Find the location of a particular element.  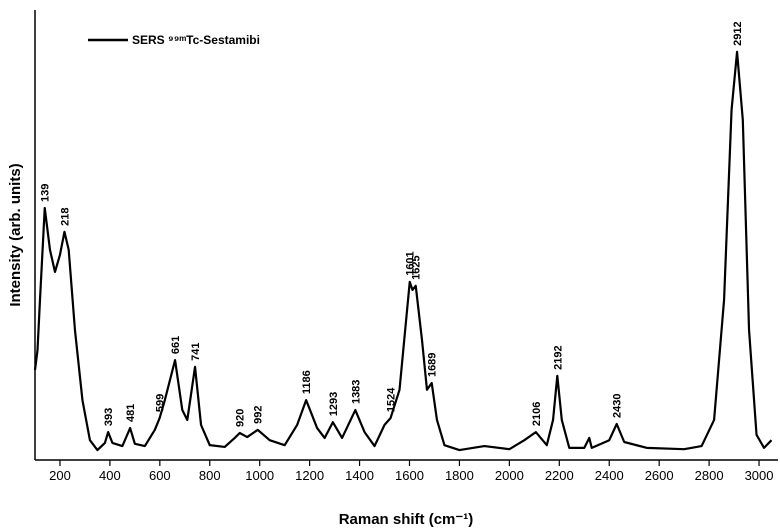

peak-label: 2912 is located at coordinates (738, 33).